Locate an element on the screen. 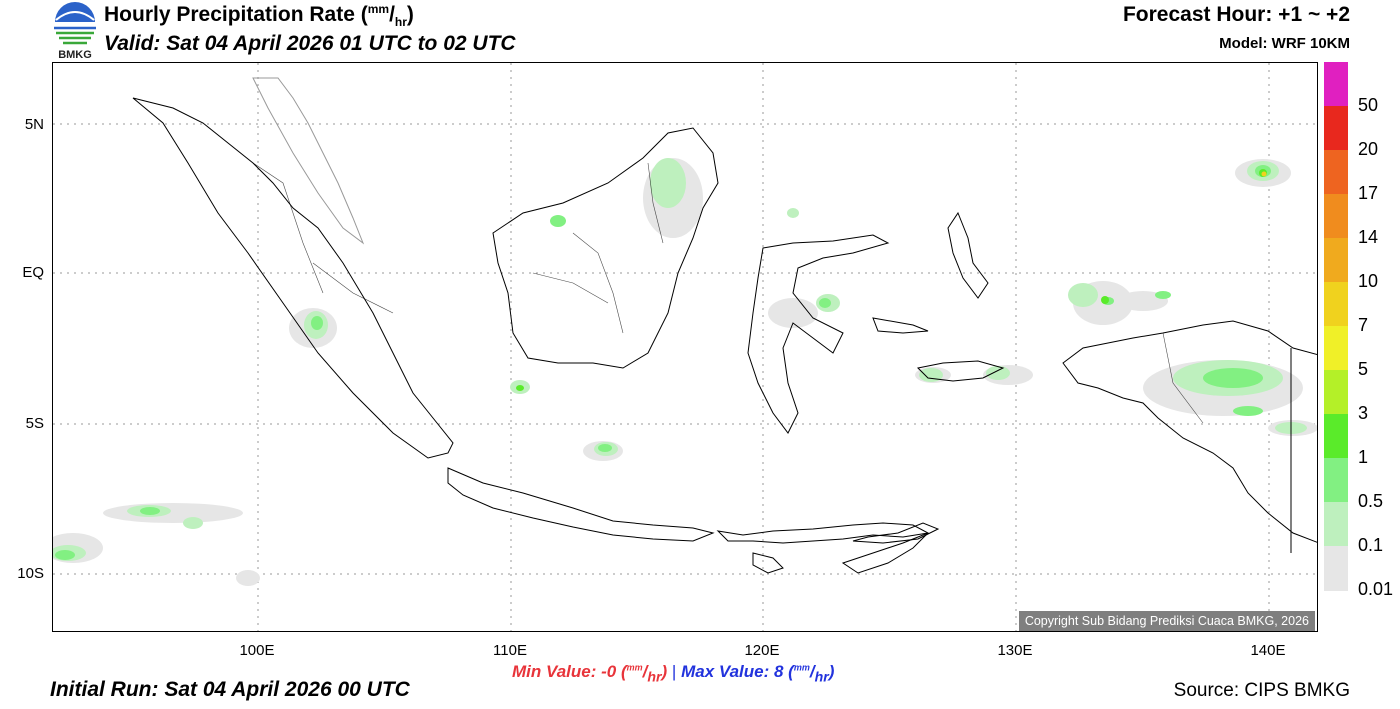  lat-label-5s: 5S is located at coordinates (34, 423).